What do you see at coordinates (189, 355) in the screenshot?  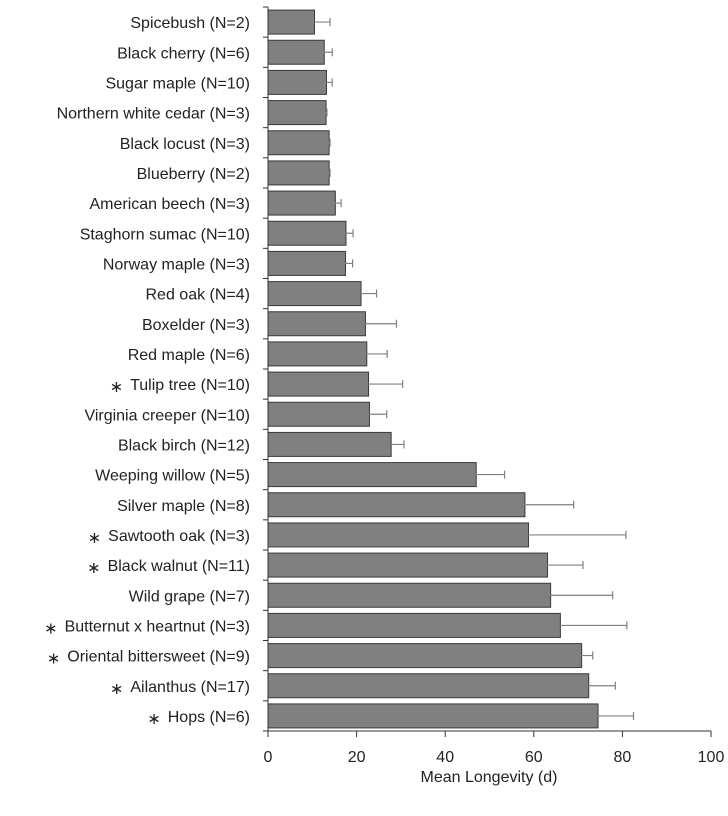 I see `category-label: Red maple (N=6)` at bounding box center [189, 355].